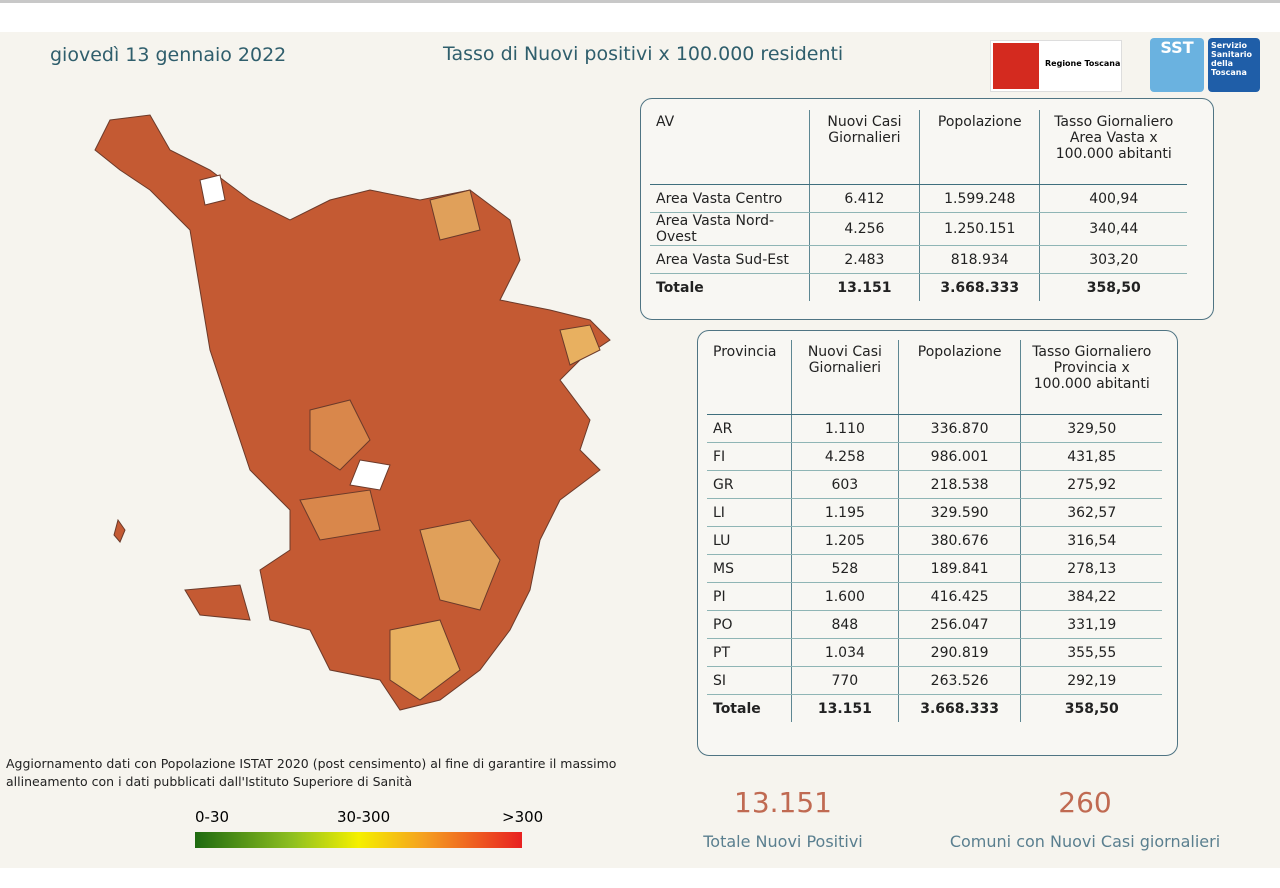 The width and height of the screenshot is (1280, 888). Describe the element at coordinates (979, 198) in the screenshot. I see `cell: 1.599.248` at that location.